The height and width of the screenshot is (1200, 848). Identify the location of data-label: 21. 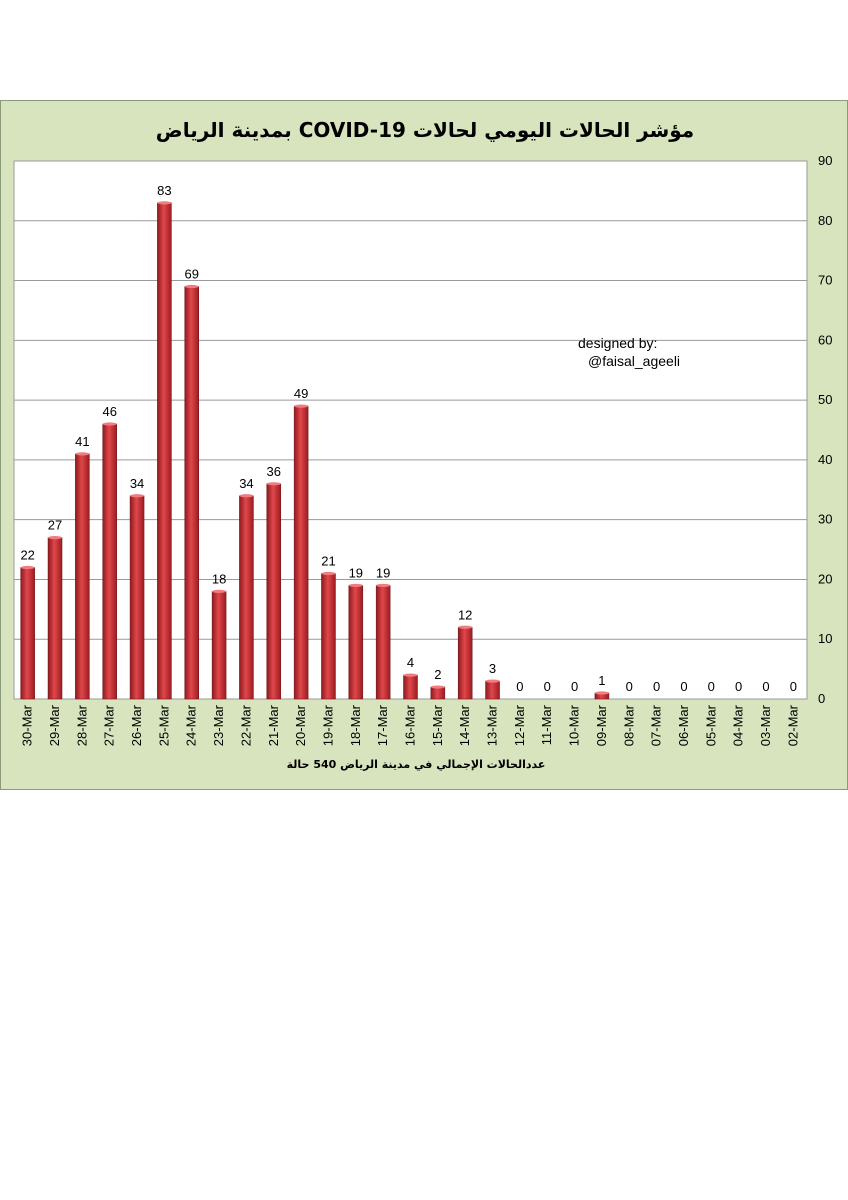
(328, 560).